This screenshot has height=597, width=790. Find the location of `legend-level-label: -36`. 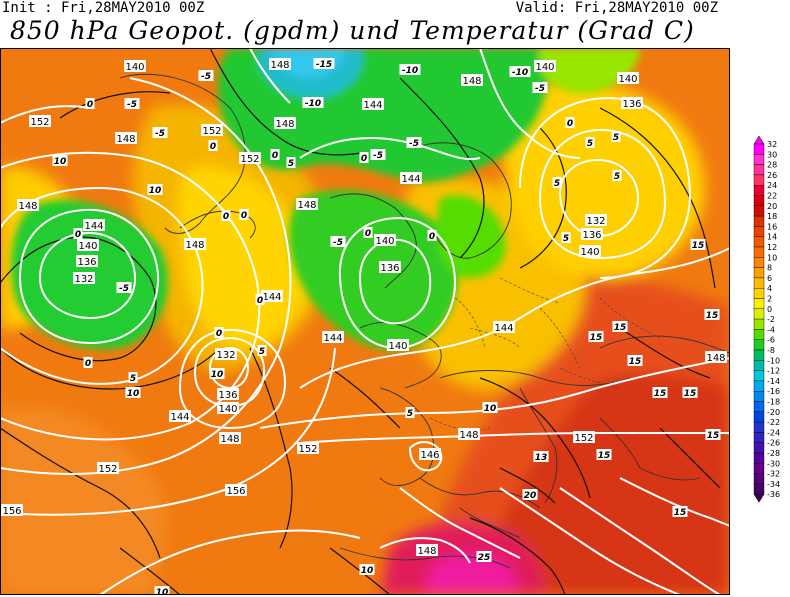

legend-level-label: -36 is located at coordinates (773, 494).